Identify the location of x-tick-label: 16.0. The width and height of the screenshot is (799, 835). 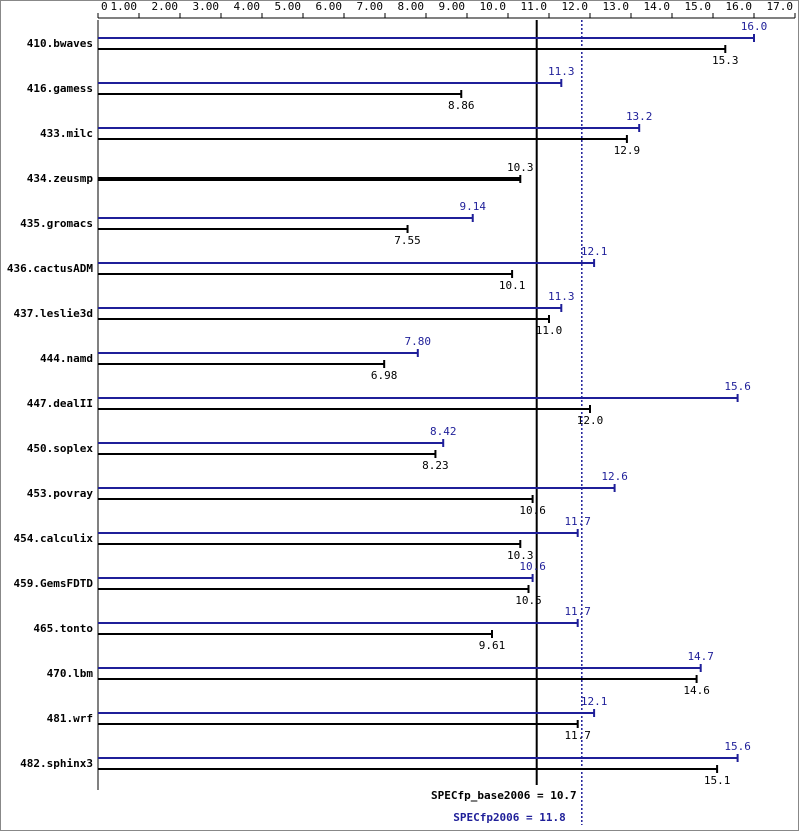
(739, 6).